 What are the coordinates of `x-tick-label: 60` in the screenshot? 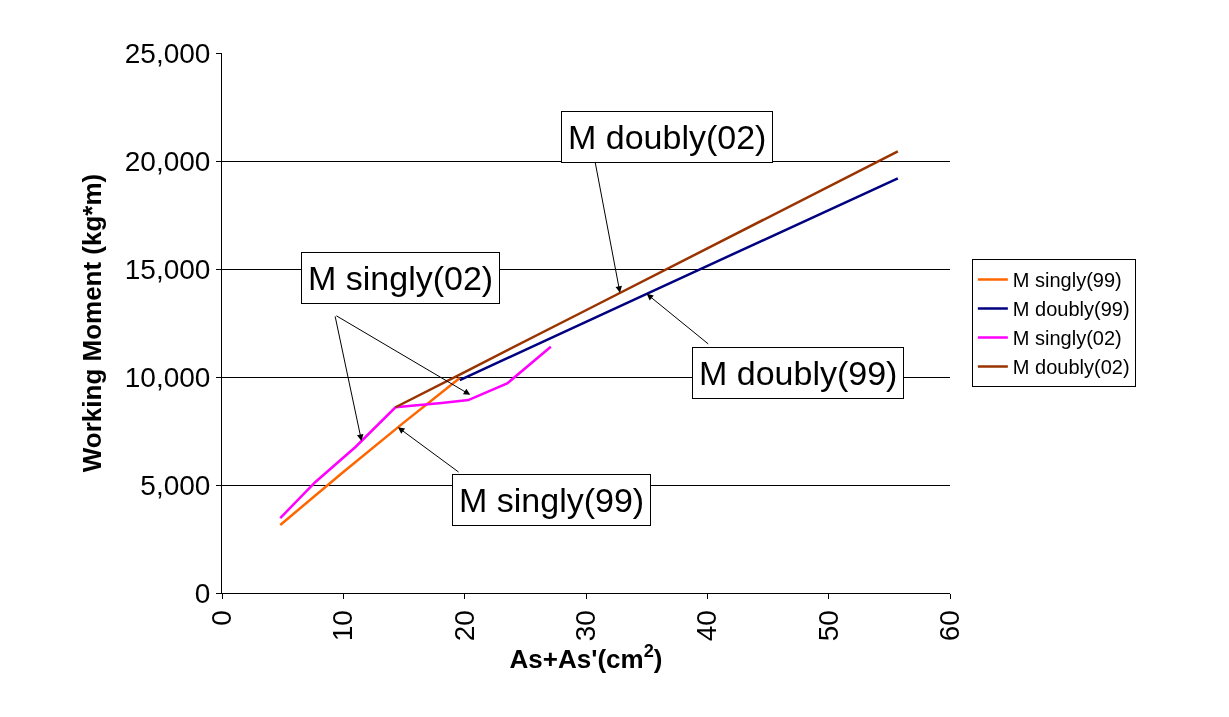 It's located at (950, 626).